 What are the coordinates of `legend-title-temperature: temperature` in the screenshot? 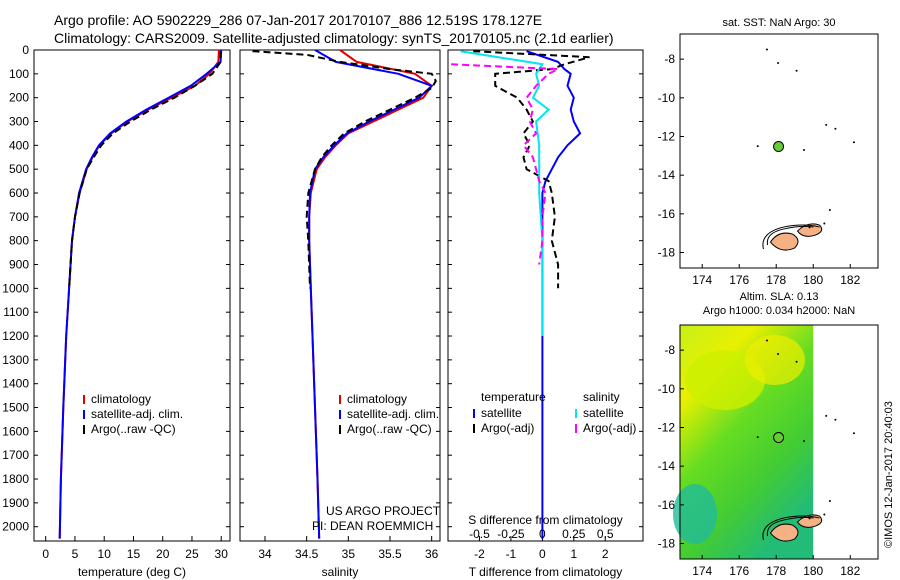 It's located at (513, 397).